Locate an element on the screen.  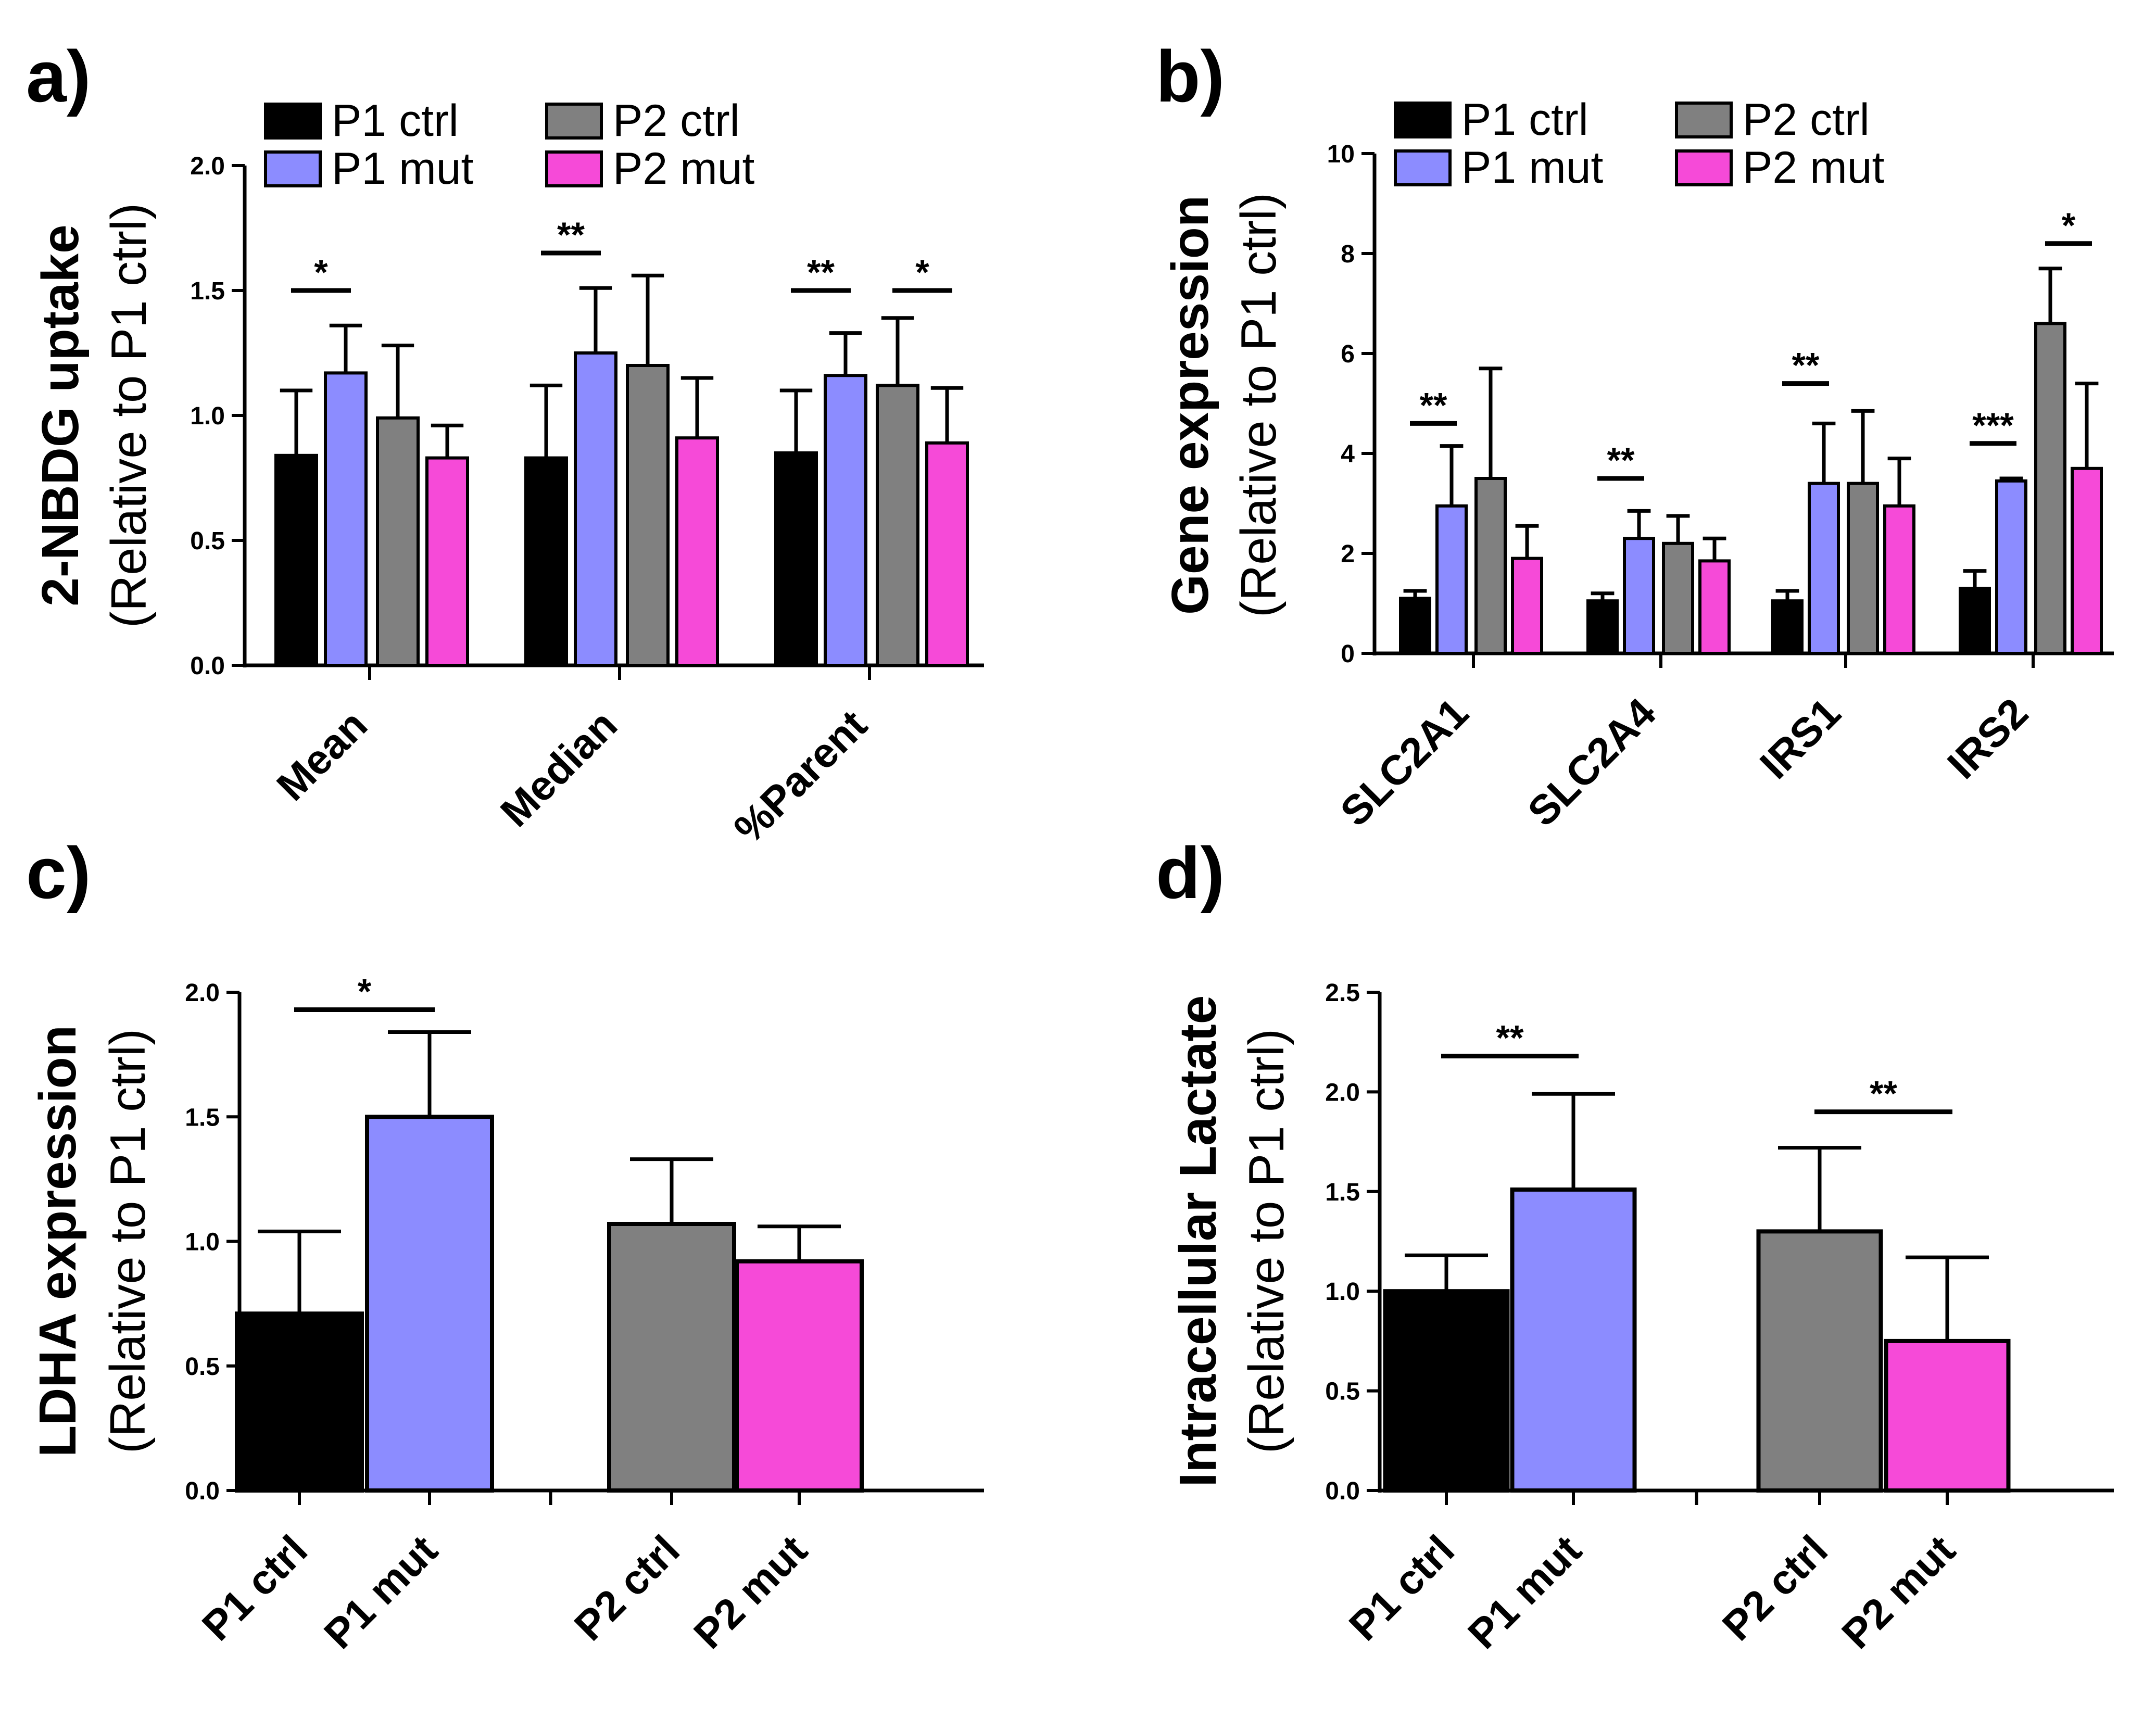
y-tick-label: 0 is located at coordinates (1348, 654).